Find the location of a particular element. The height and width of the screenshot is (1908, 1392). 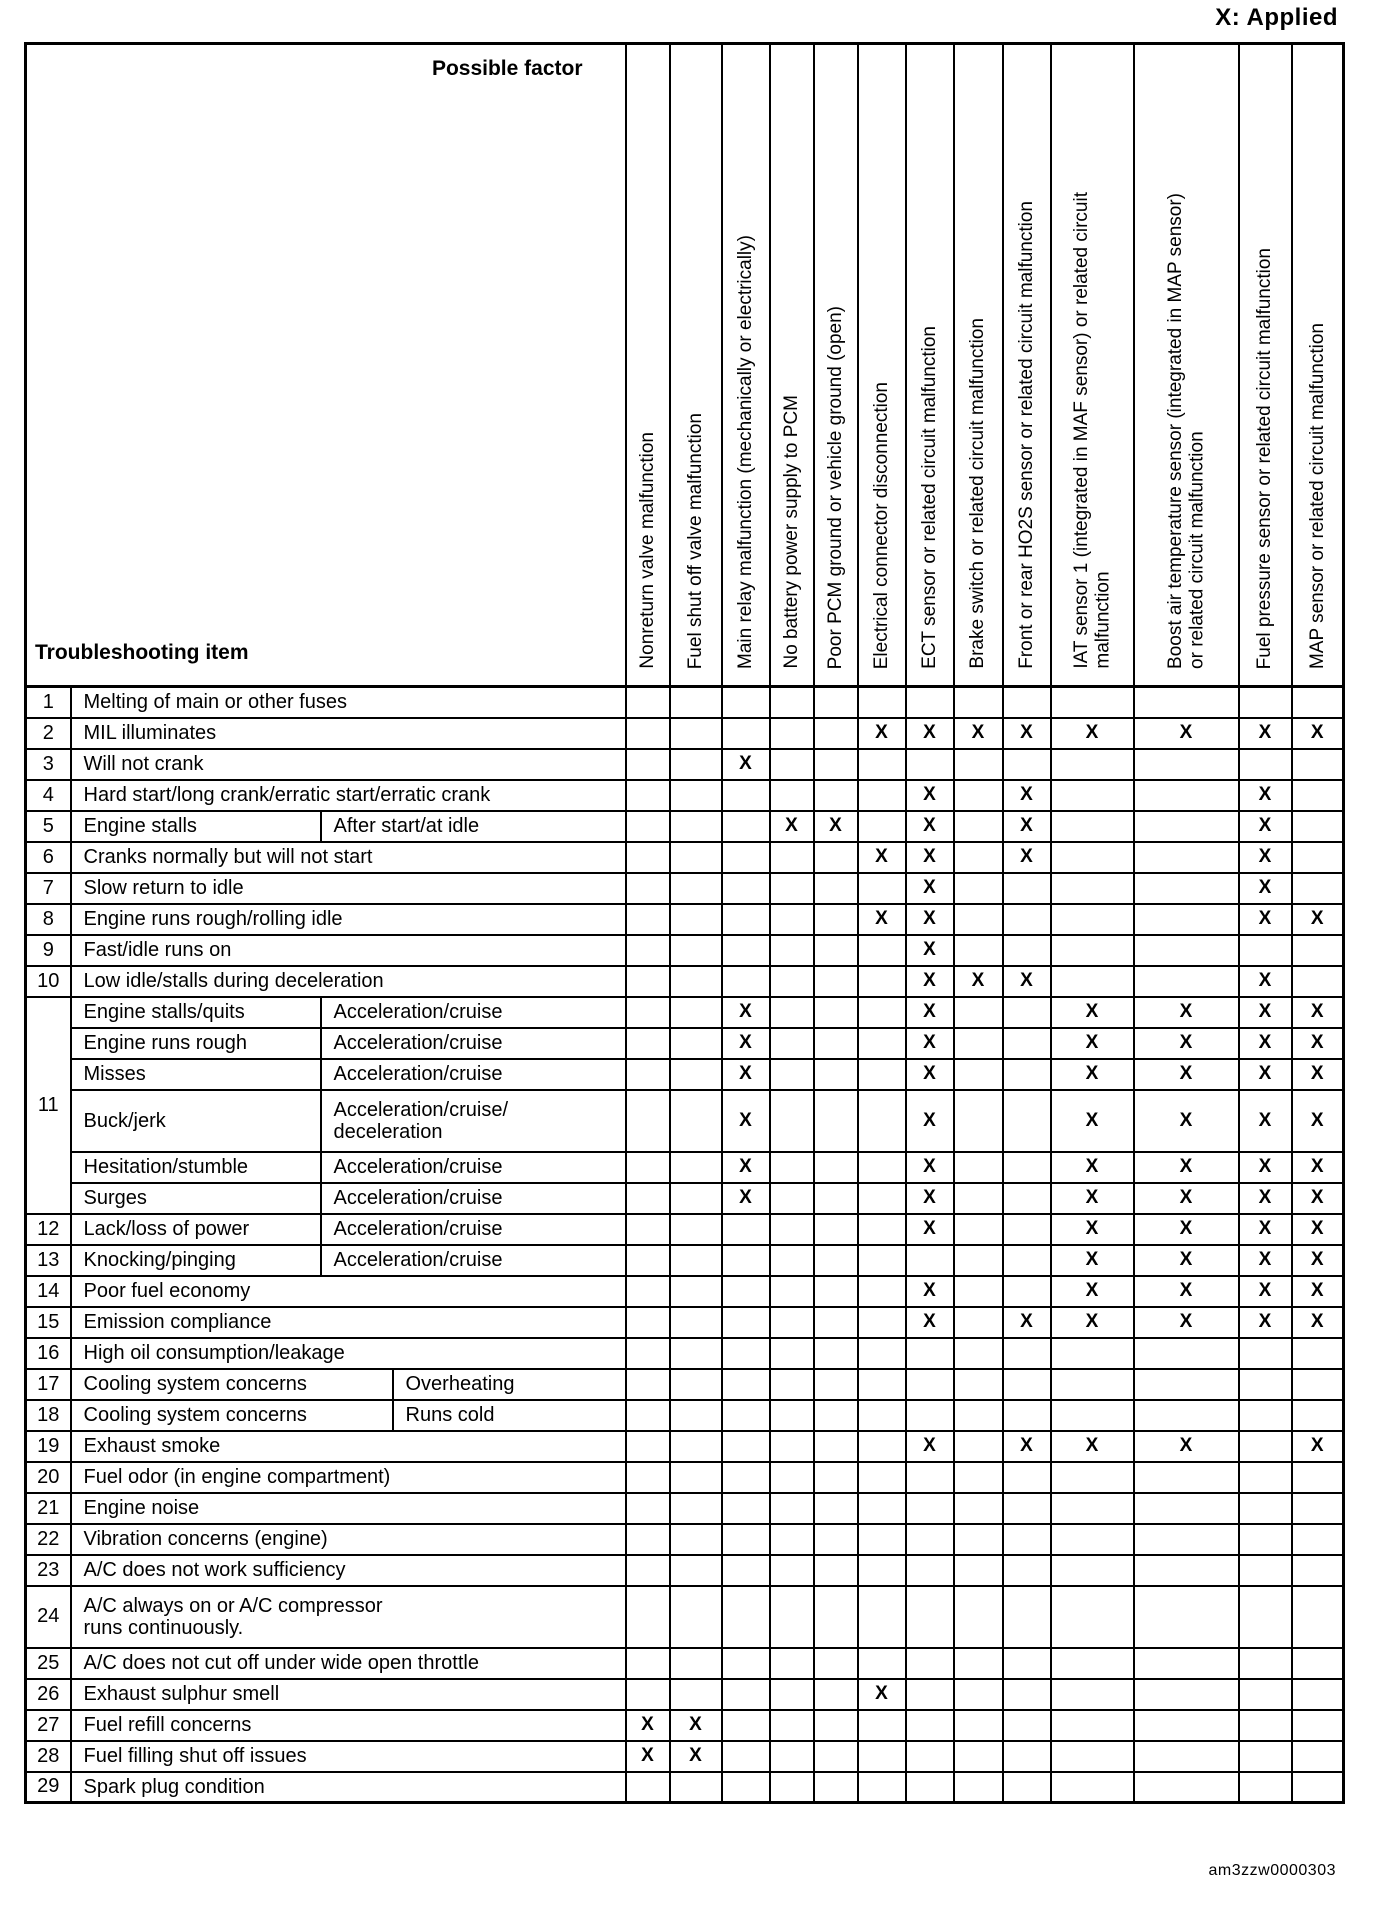

item-cell: Surges is located at coordinates (195, 1198).